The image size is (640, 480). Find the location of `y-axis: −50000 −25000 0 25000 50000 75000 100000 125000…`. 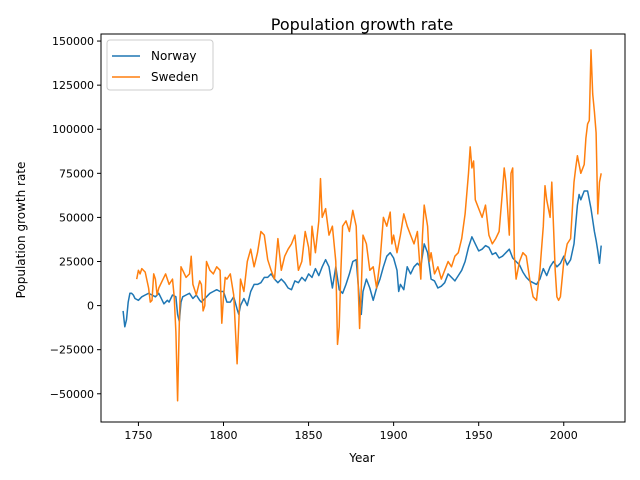

y-axis: −50000 −25000 0 25000 50000 75000 100000 125000… is located at coordinates (75, 218).